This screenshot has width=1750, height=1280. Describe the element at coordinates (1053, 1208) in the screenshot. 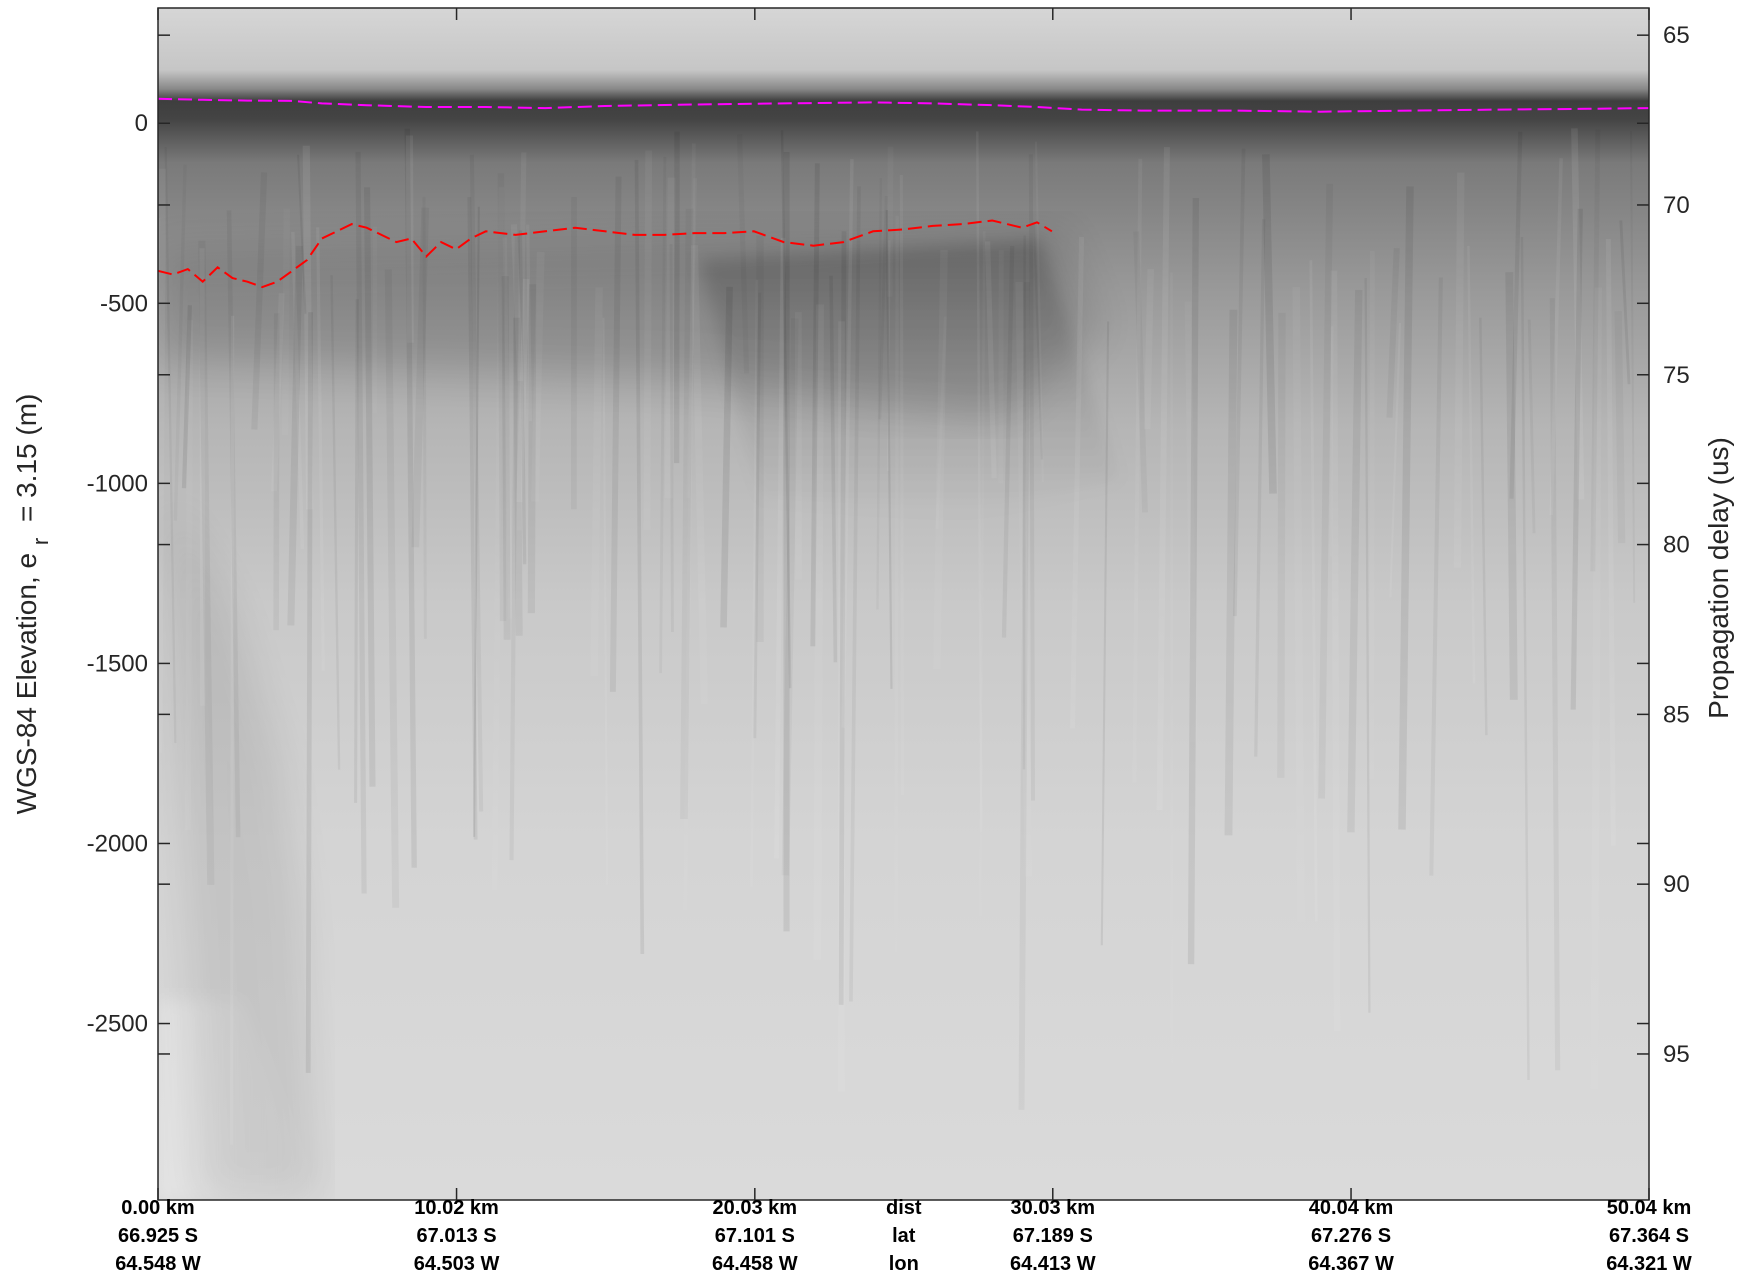

I see `x-tick-dist-label: 30.03 km` at that location.